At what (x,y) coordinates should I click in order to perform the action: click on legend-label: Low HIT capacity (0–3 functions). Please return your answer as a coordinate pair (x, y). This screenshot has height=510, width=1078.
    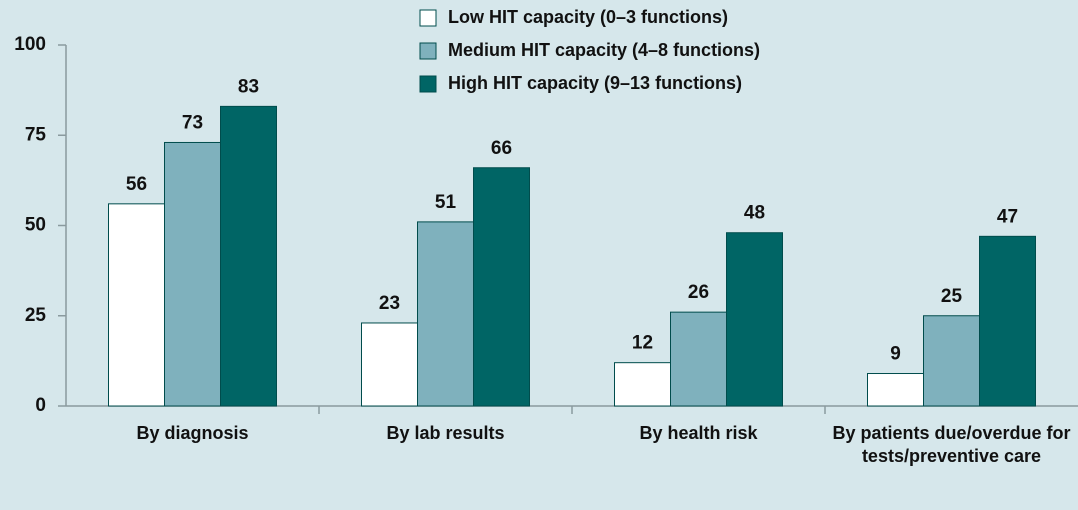
    Looking at the image, I should click on (588, 17).